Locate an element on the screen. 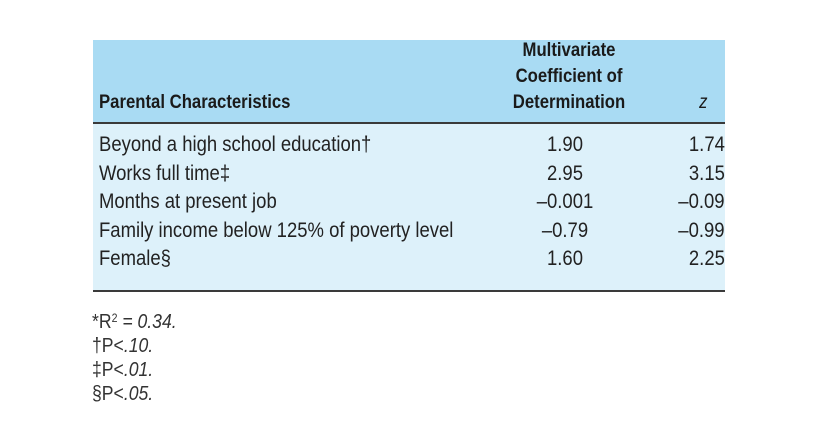 Image resolution: width=820 pixels, height=446 pixels. footnotes: *R2 = 0.34. †P<.10. ‡P<.01. §P<.05. is located at coordinates (140, 356).